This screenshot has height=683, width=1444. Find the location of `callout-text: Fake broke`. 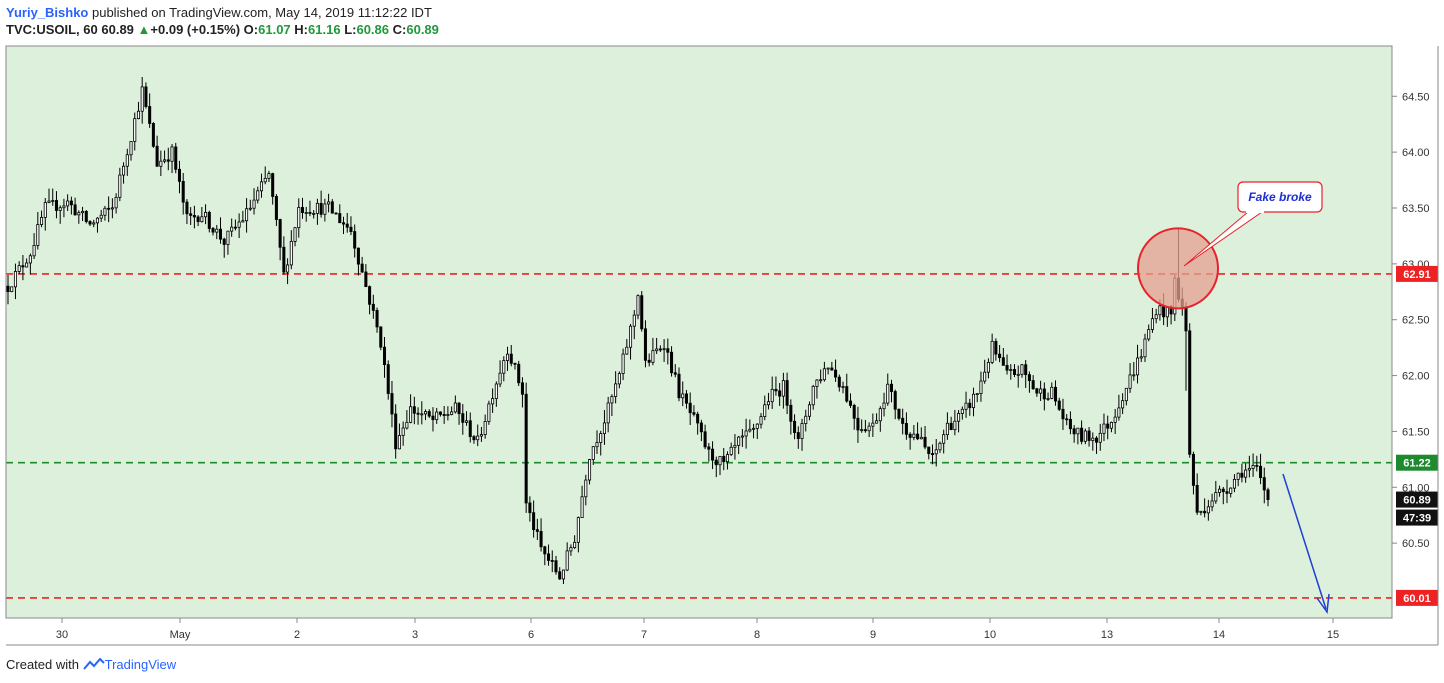

callout-text: Fake broke is located at coordinates (1280, 197).